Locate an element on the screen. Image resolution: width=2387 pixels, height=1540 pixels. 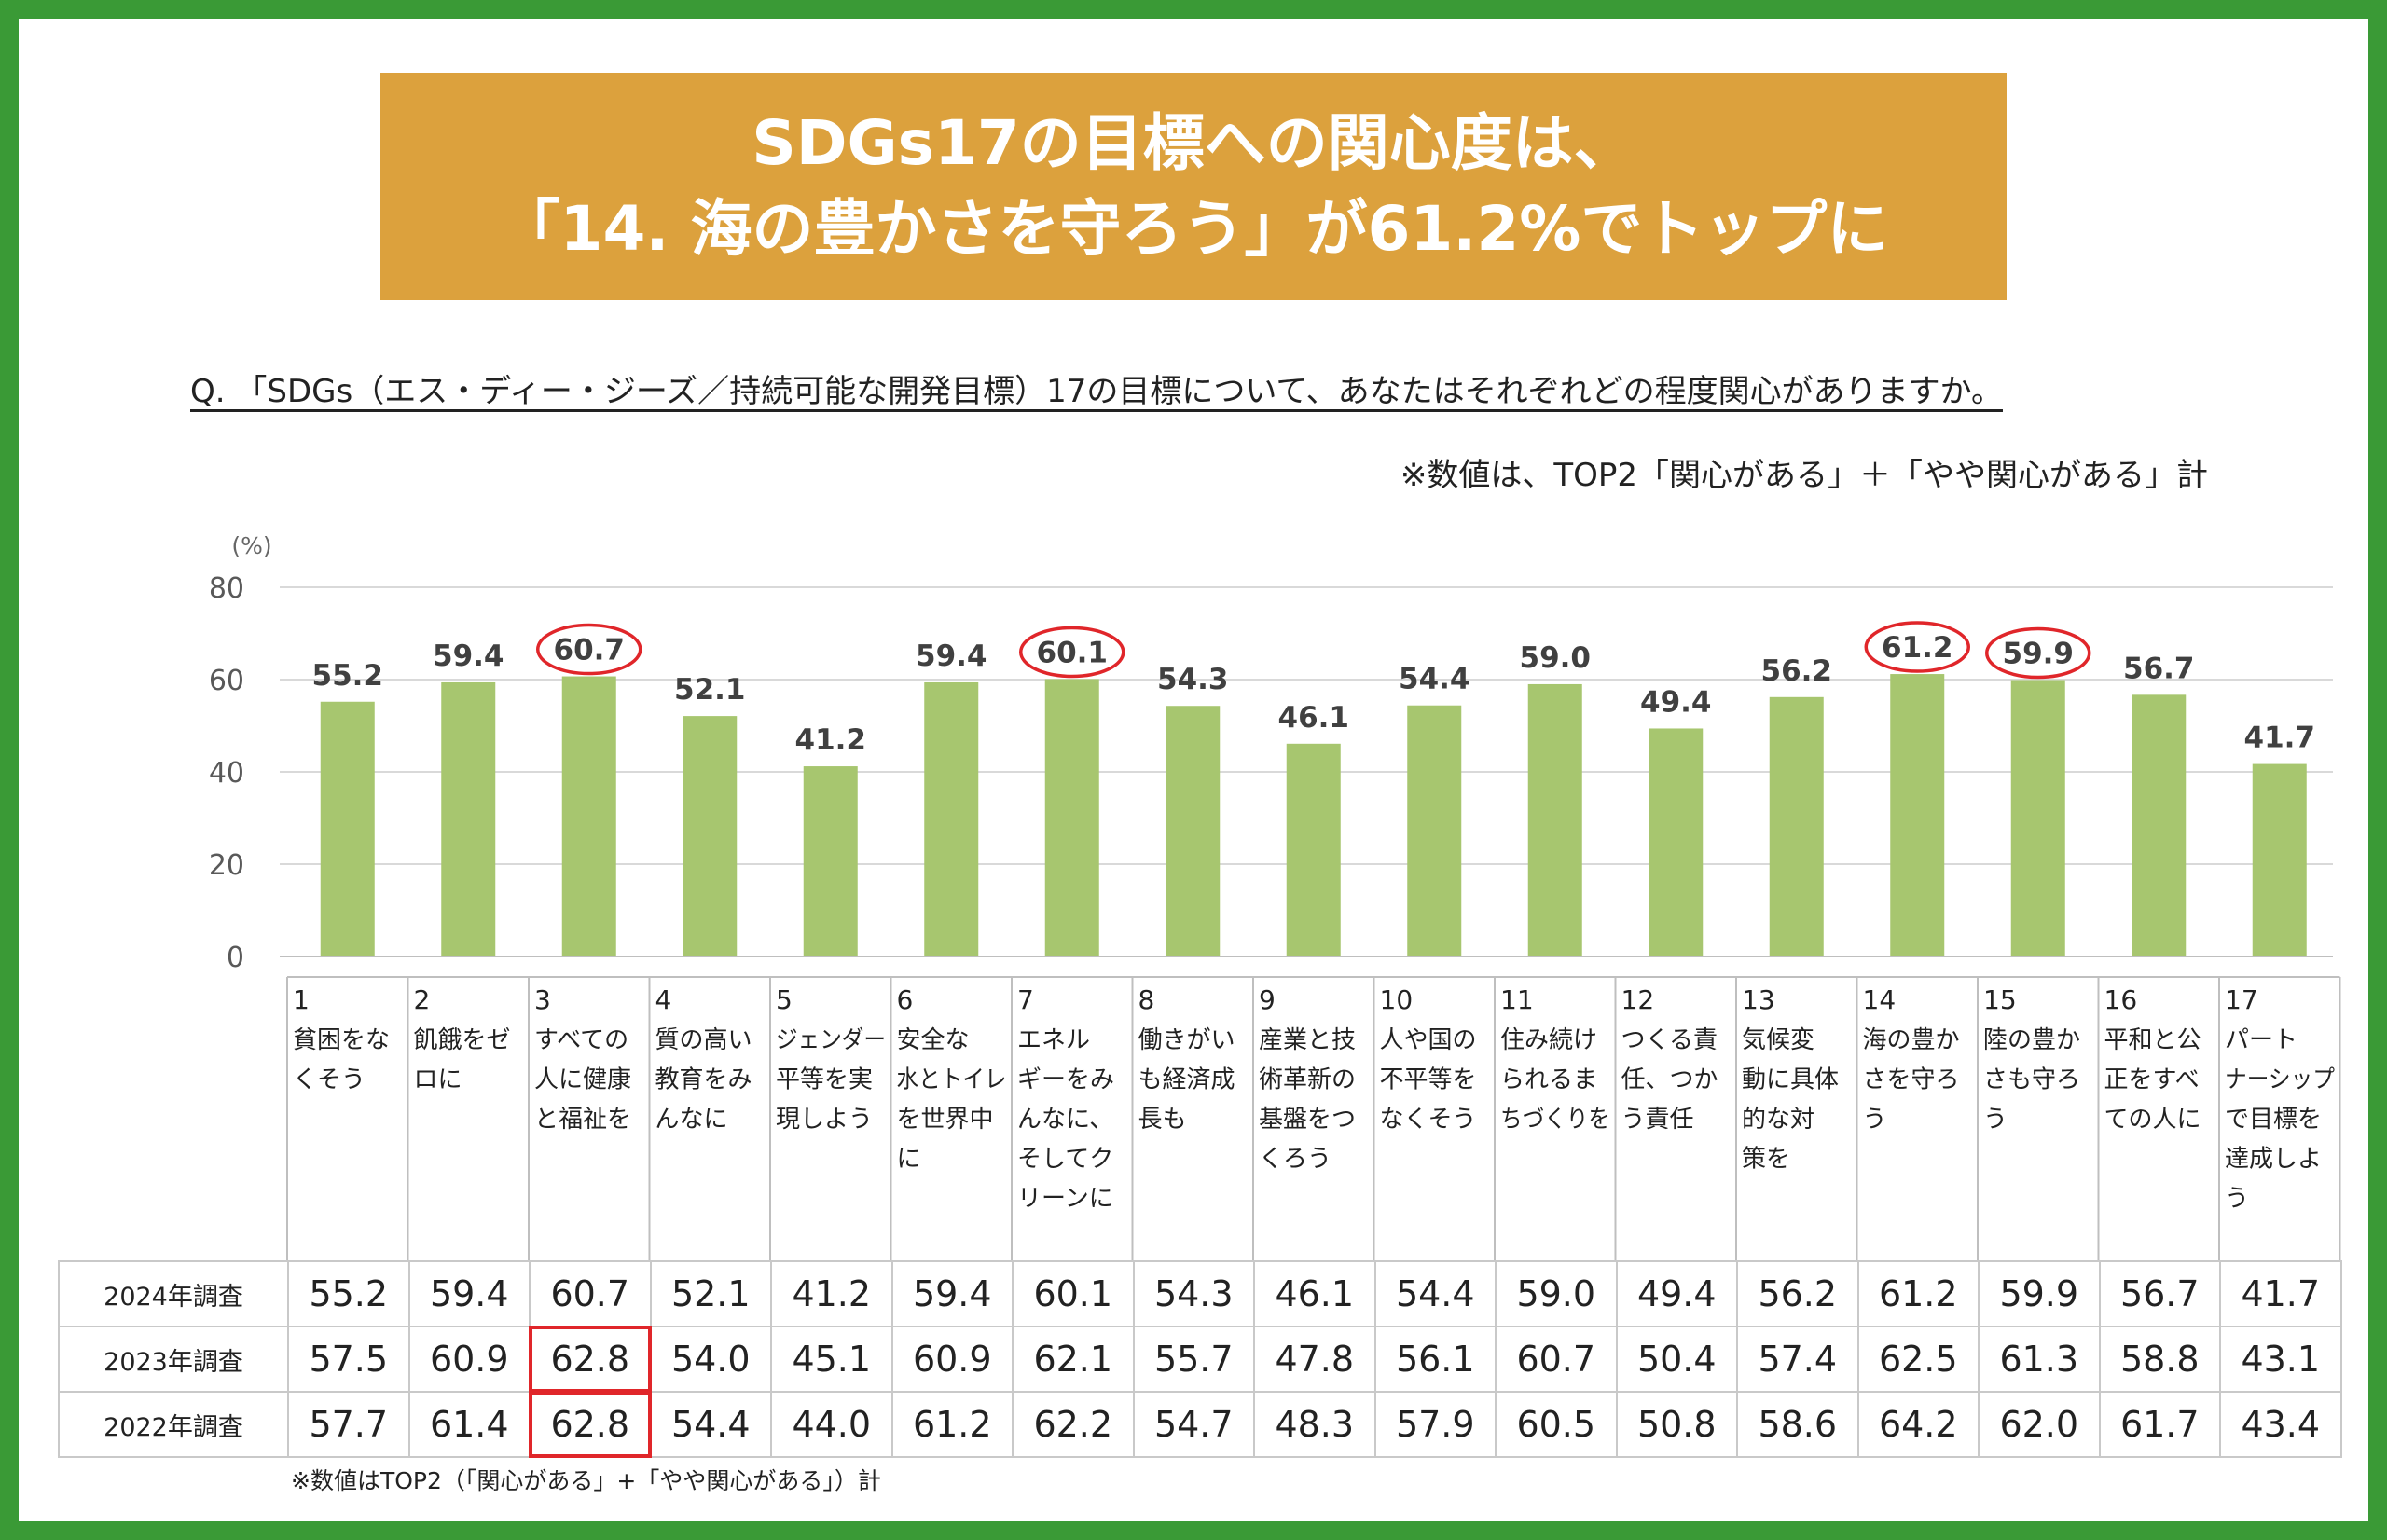
category-number: 3 is located at coordinates (542, 999).